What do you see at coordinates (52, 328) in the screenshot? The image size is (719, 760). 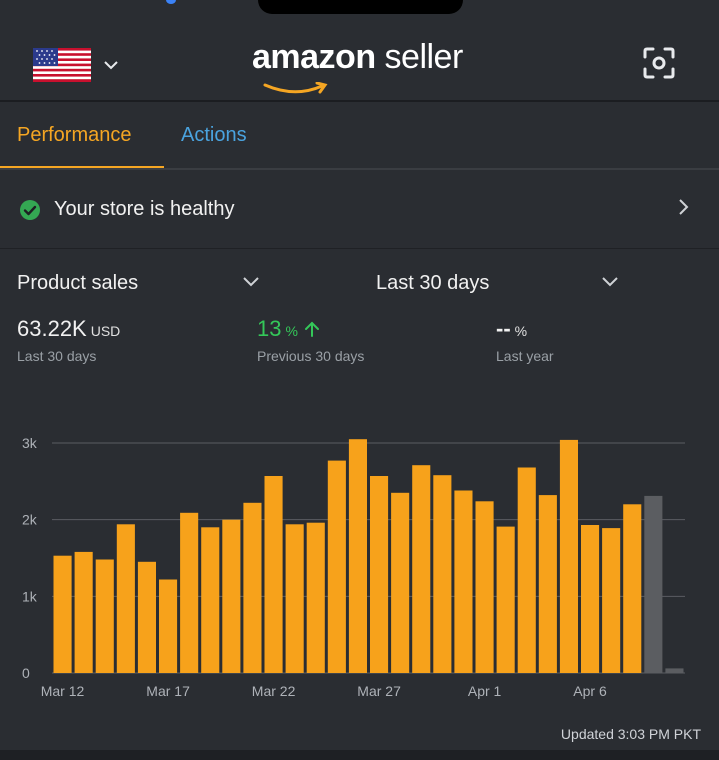 I see `stat-value: 63.22K` at bounding box center [52, 328].